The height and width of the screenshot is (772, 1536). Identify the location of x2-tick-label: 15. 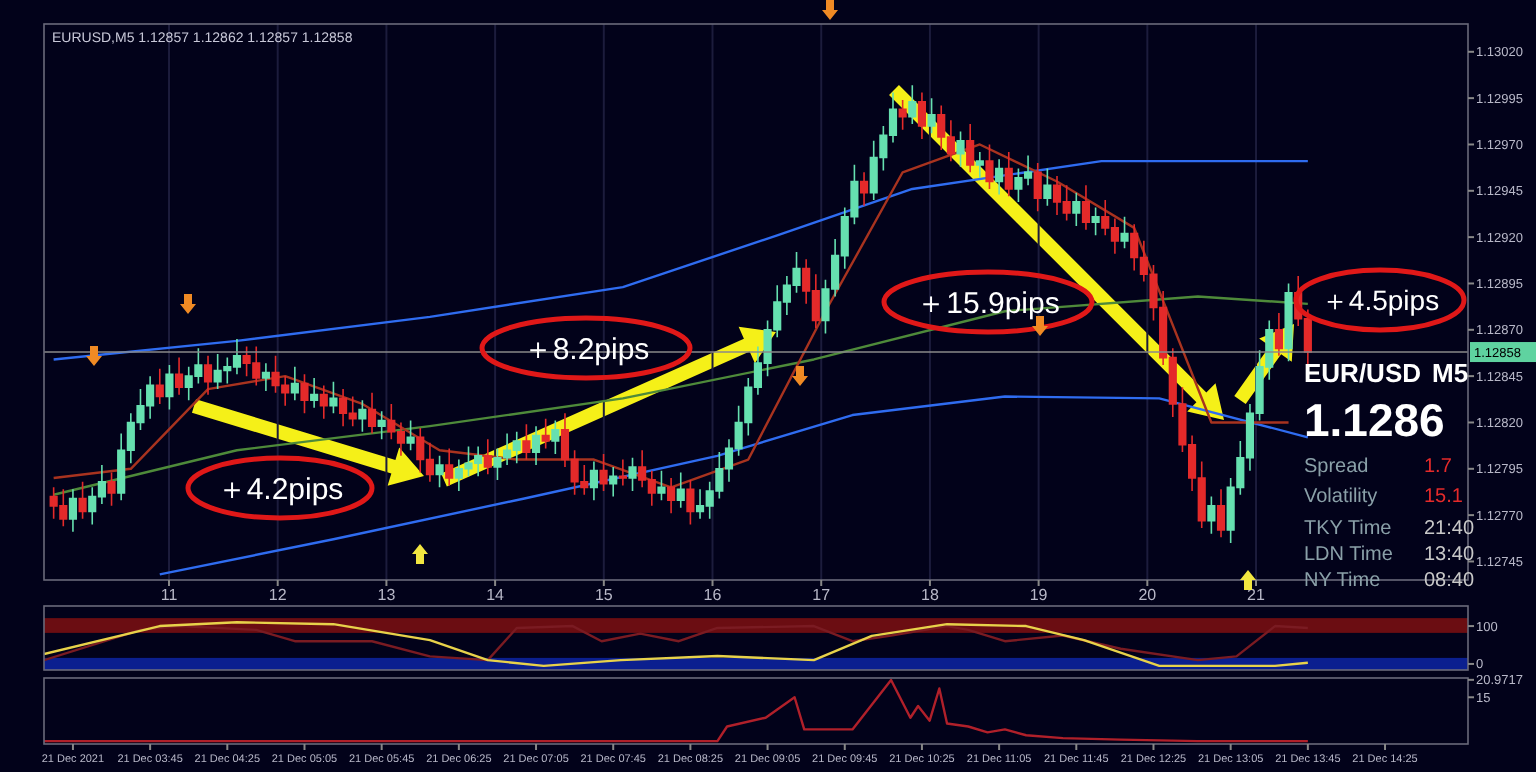
(604, 595).